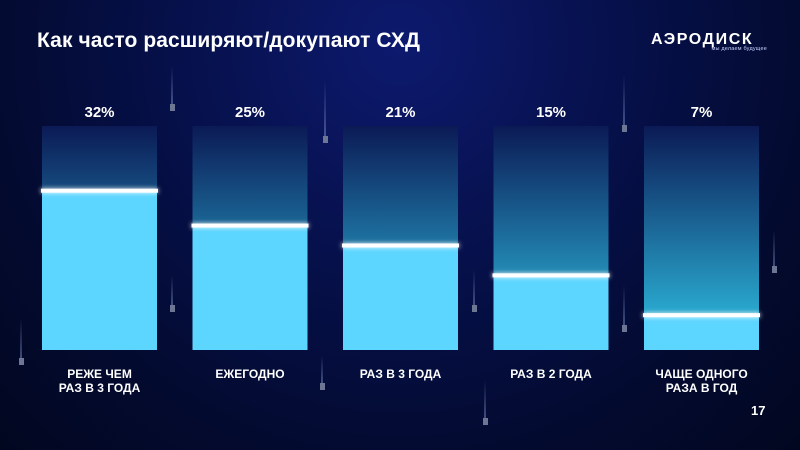 The width and height of the screenshot is (800, 450). What do you see at coordinates (701, 374) in the screenshot?
I see `category-label: ЧАЩЕ ОДНОГО` at bounding box center [701, 374].